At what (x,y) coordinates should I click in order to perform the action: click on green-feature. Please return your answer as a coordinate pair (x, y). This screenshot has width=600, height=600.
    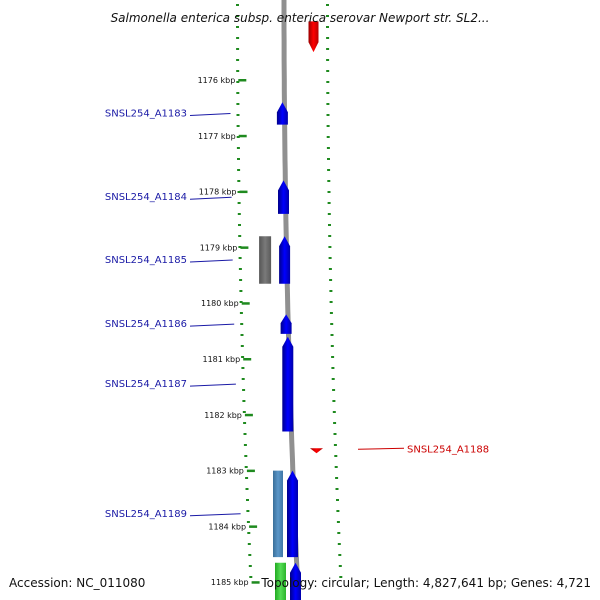
    Looking at the image, I should click on (280, 581).